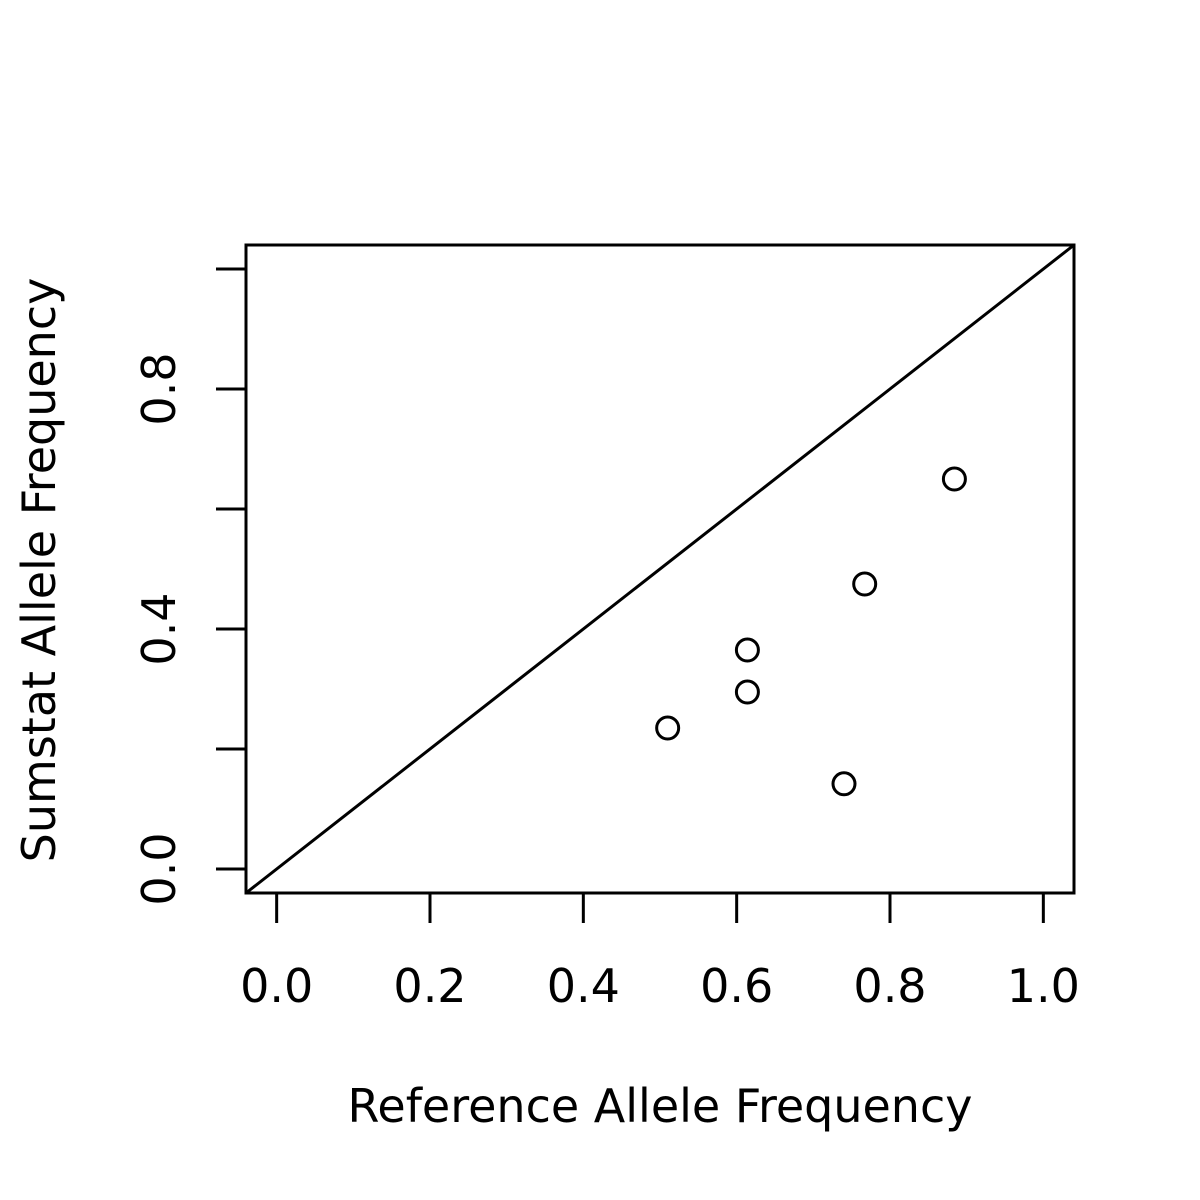  Describe the element at coordinates (736, 986) in the screenshot. I see `x-tick-label: 0.6` at that location.